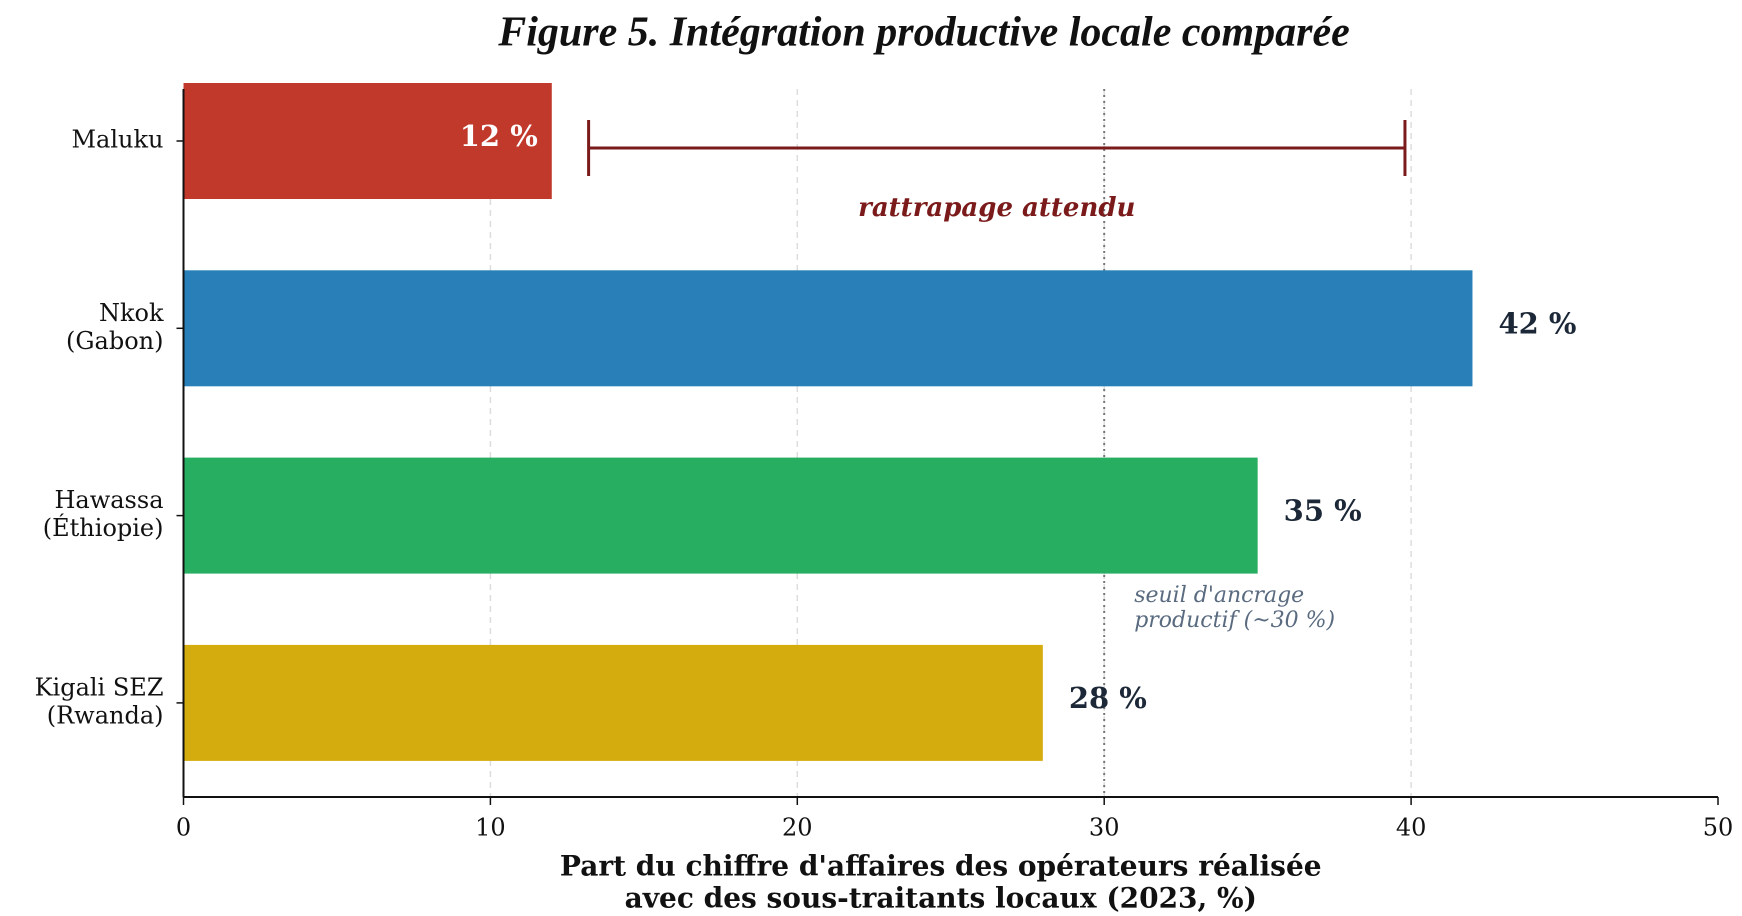  I want to click on threshold-label: productif (~30 %), so click(1234, 620).